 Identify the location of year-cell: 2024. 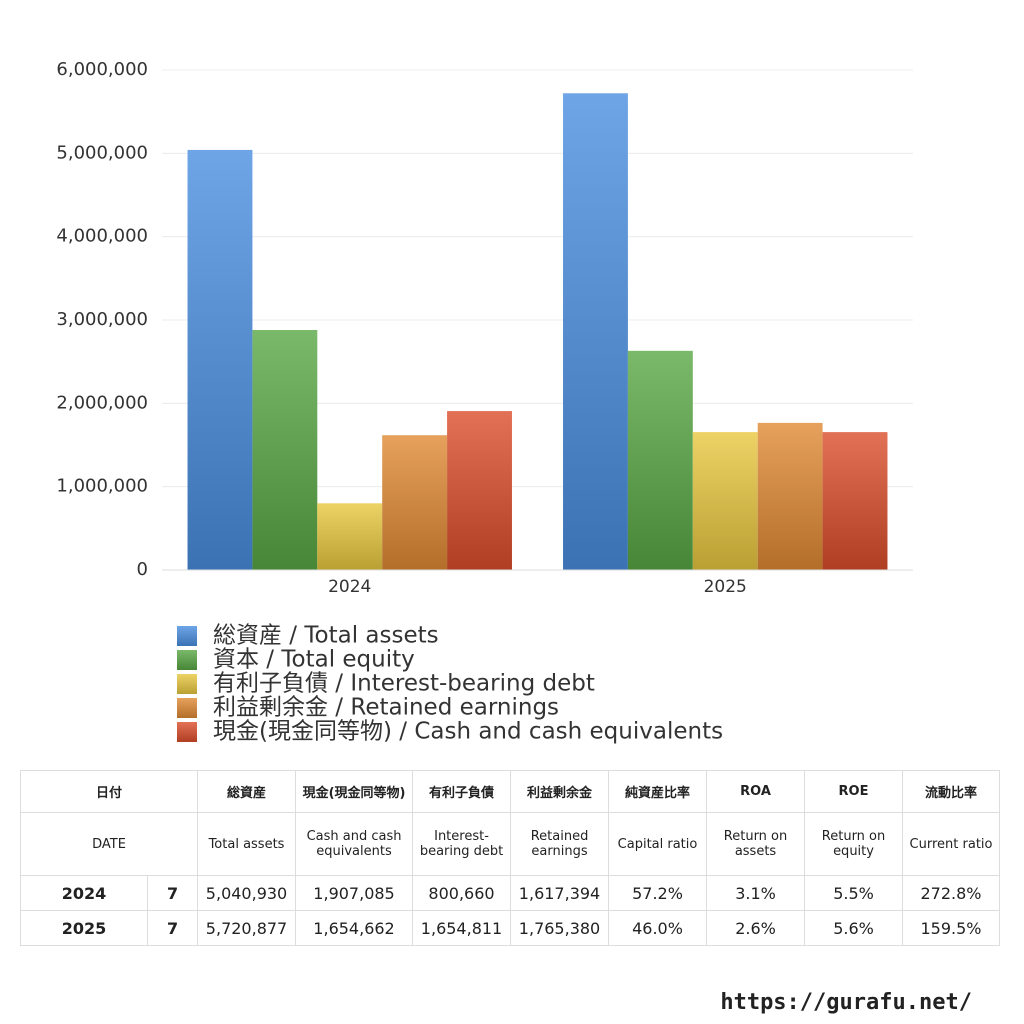
(84, 893).